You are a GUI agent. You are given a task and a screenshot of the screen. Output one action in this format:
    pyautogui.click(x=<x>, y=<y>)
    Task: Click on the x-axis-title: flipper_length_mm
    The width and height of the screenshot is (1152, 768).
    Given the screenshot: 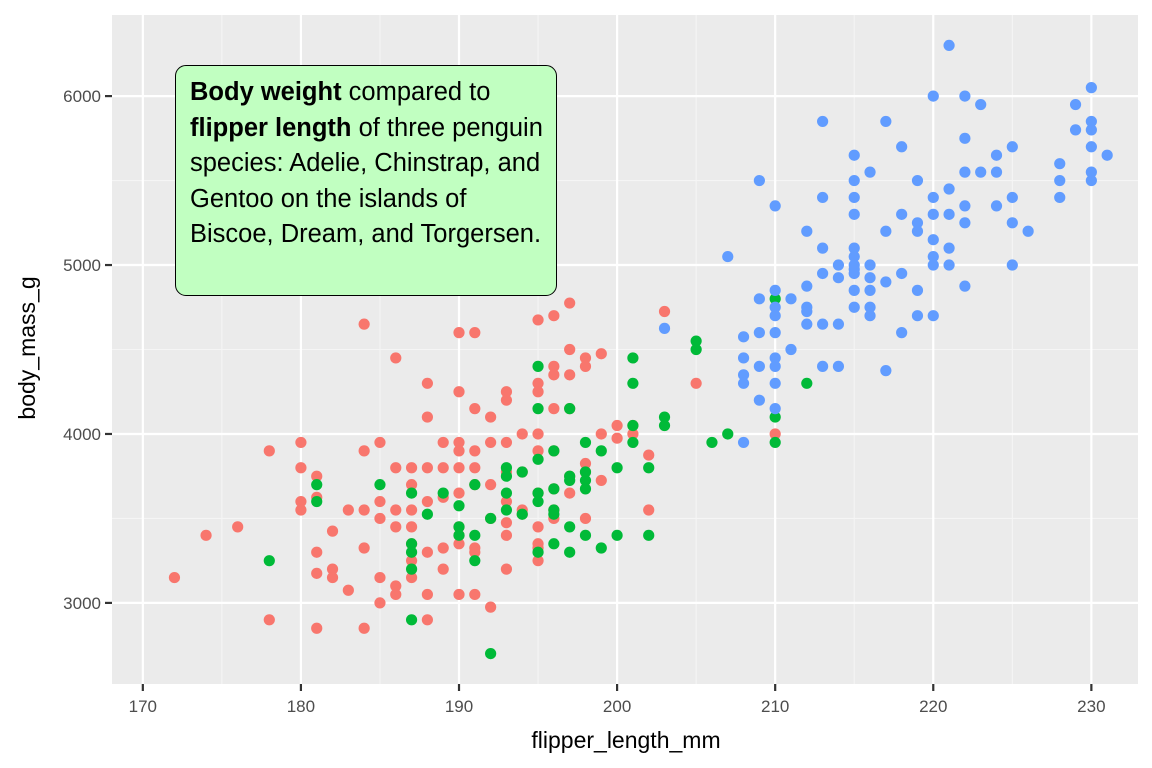 What is the action you would take?
    pyautogui.click(x=625, y=740)
    